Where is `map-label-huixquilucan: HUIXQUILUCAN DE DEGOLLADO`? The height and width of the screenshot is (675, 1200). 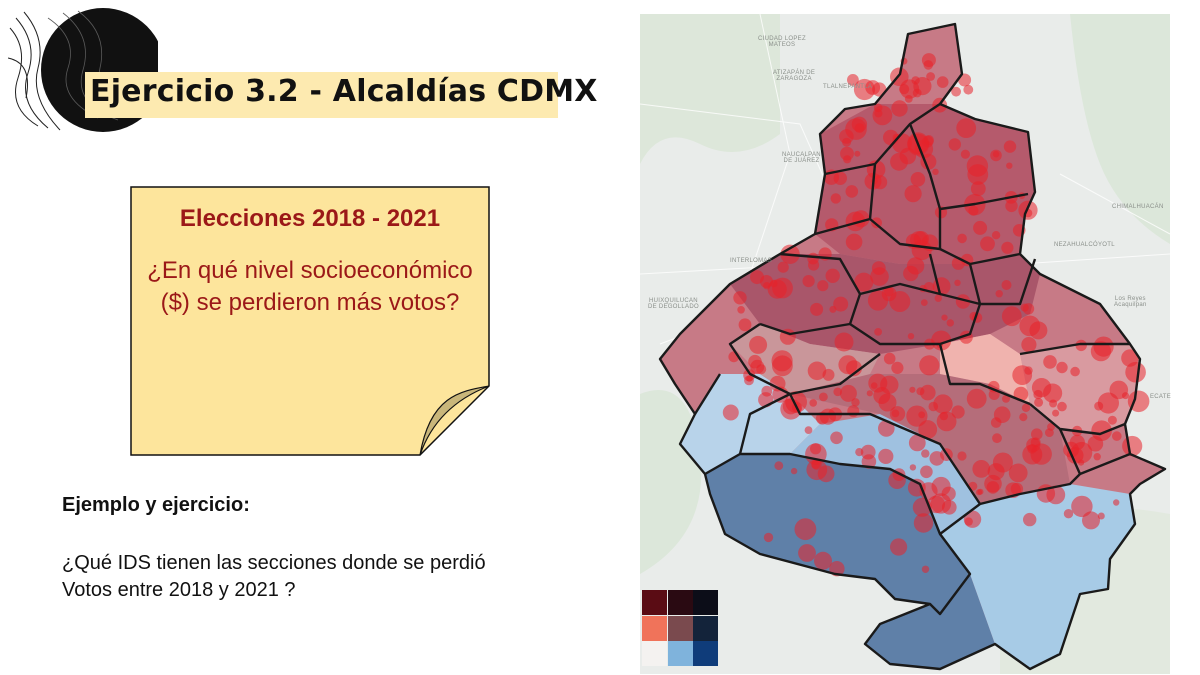 map-label-huixquilucan: HUIXQUILUCAN DE DEGOLLADO is located at coordinates (673, 304).